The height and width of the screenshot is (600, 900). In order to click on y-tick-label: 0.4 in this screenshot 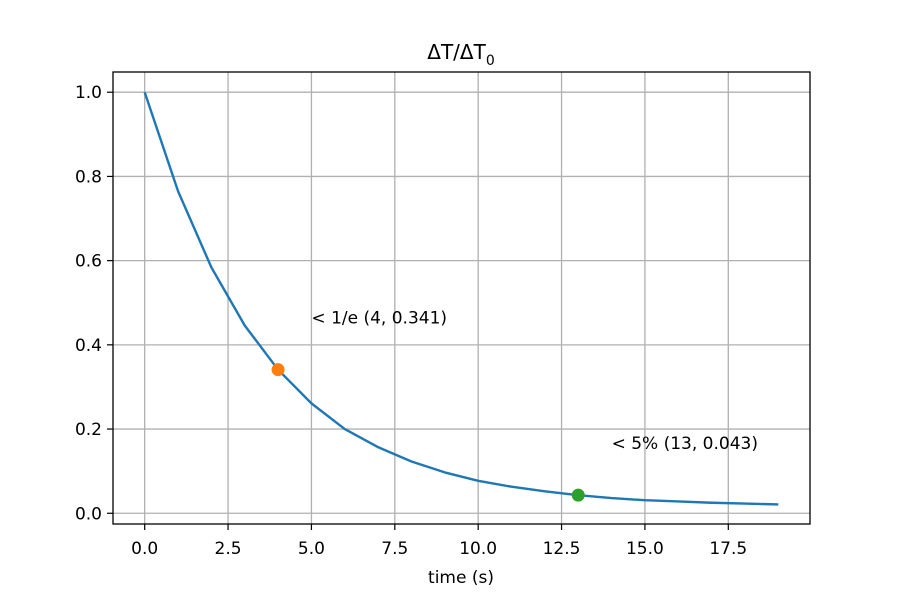, I will do `click(88, 346)`.